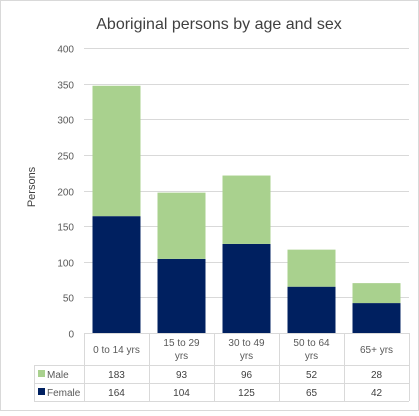  I want to click on x-category-label: 30 to 49 yrs, so click(246, 350).